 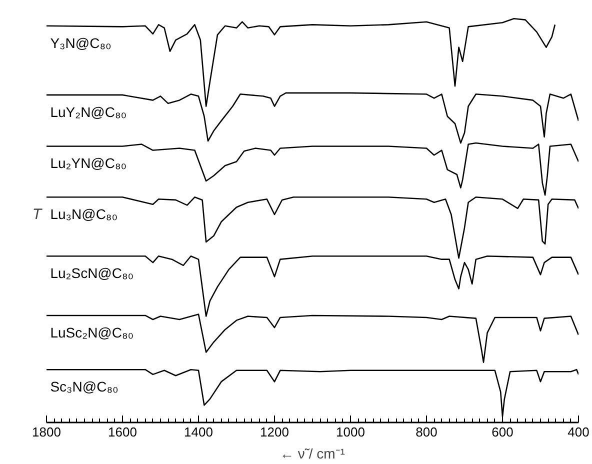 I want to click on x-tick-label: 1600, so click(x=122, y=432).